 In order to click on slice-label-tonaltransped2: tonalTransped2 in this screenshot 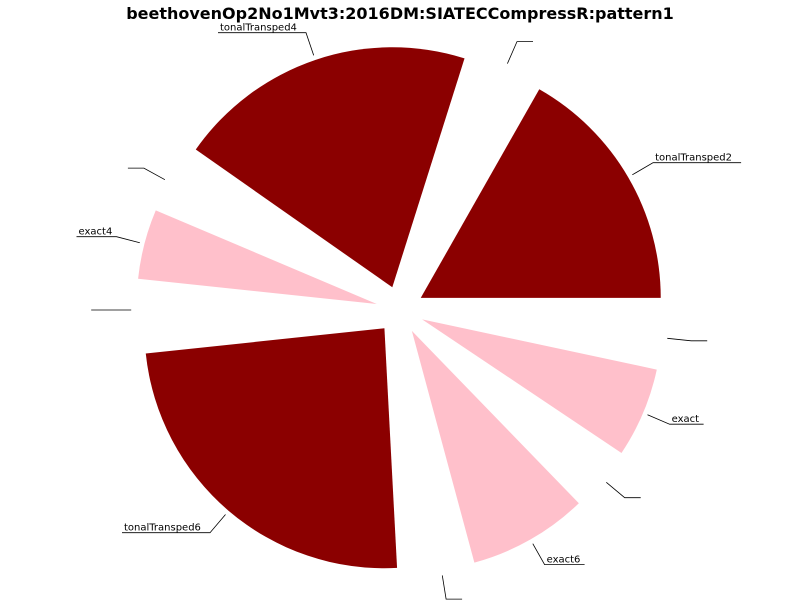, I will do `click(693, 158)`.